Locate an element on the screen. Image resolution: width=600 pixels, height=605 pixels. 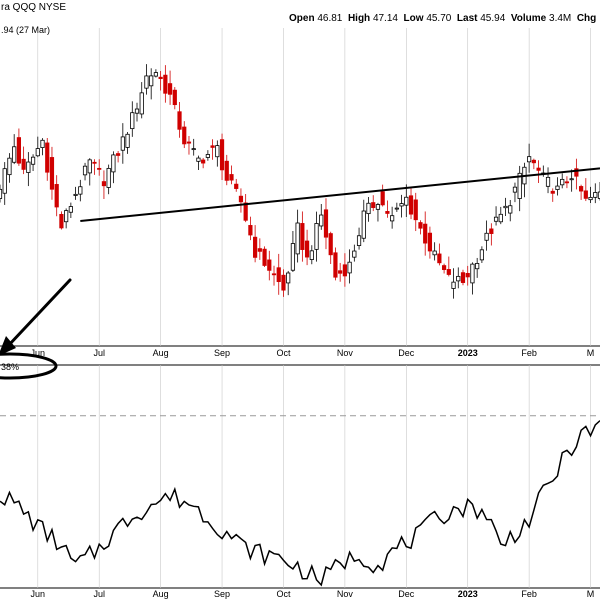
x-tick-label: M is located at coordinates (591, 353).